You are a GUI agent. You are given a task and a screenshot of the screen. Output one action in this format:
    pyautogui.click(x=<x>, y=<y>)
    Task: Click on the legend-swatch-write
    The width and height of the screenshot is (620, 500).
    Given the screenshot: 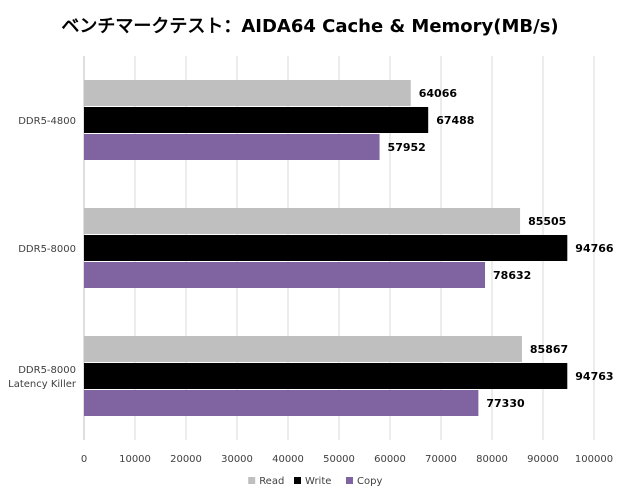 What is the action you would take?
    pyautogui.click(x=297, y=480)
    